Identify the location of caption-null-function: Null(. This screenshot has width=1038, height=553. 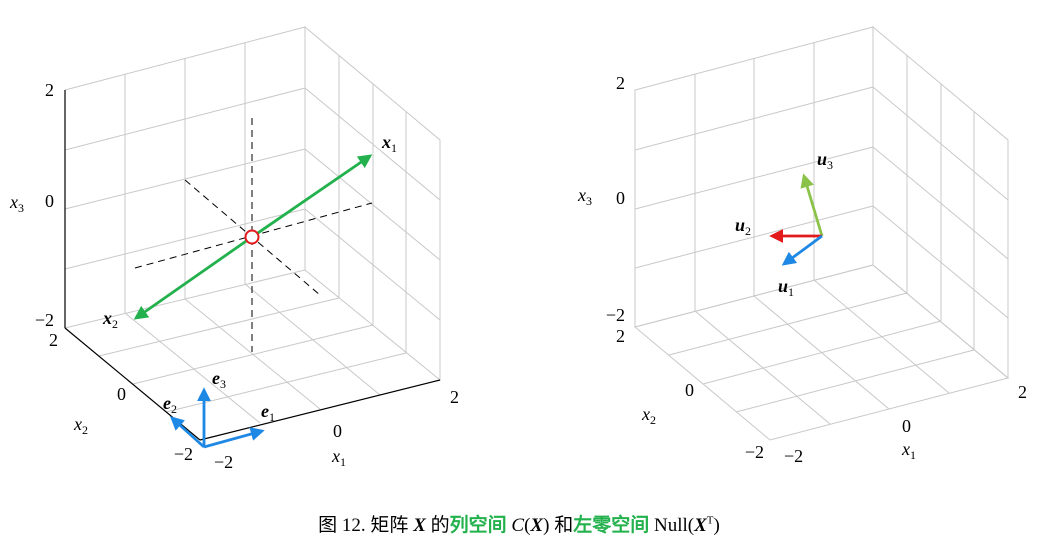
(672, 525).